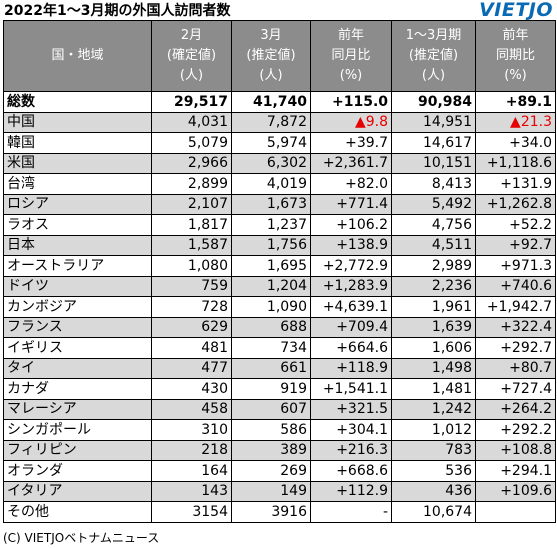 The width and height of the screenshot is (557, 549). What do you see at coordinates (271, 266) in the screenshot?
I see `mar-cell: 1,695` at bounding box center [271, 266].